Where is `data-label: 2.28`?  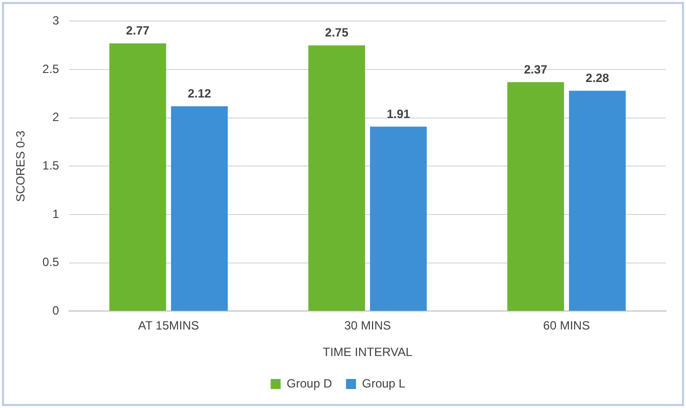 data-label: 2.28 is located at coordinates (598, 78).